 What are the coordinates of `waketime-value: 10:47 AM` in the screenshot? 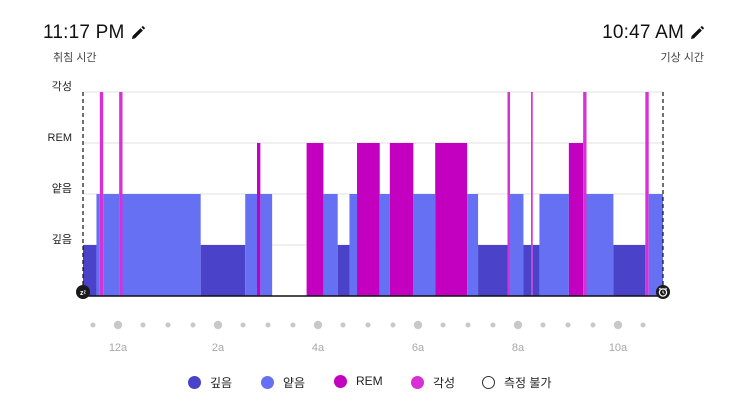 It's located at (643, 32).